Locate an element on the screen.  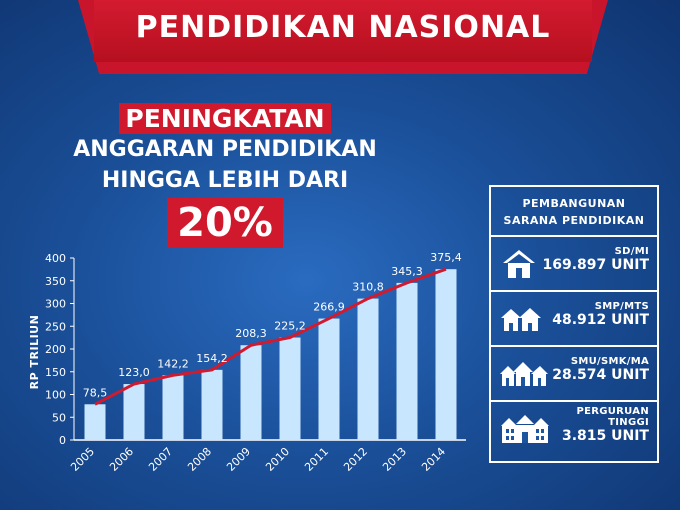
bar-value-label: 78,5 is located at coordinates (95, 392).